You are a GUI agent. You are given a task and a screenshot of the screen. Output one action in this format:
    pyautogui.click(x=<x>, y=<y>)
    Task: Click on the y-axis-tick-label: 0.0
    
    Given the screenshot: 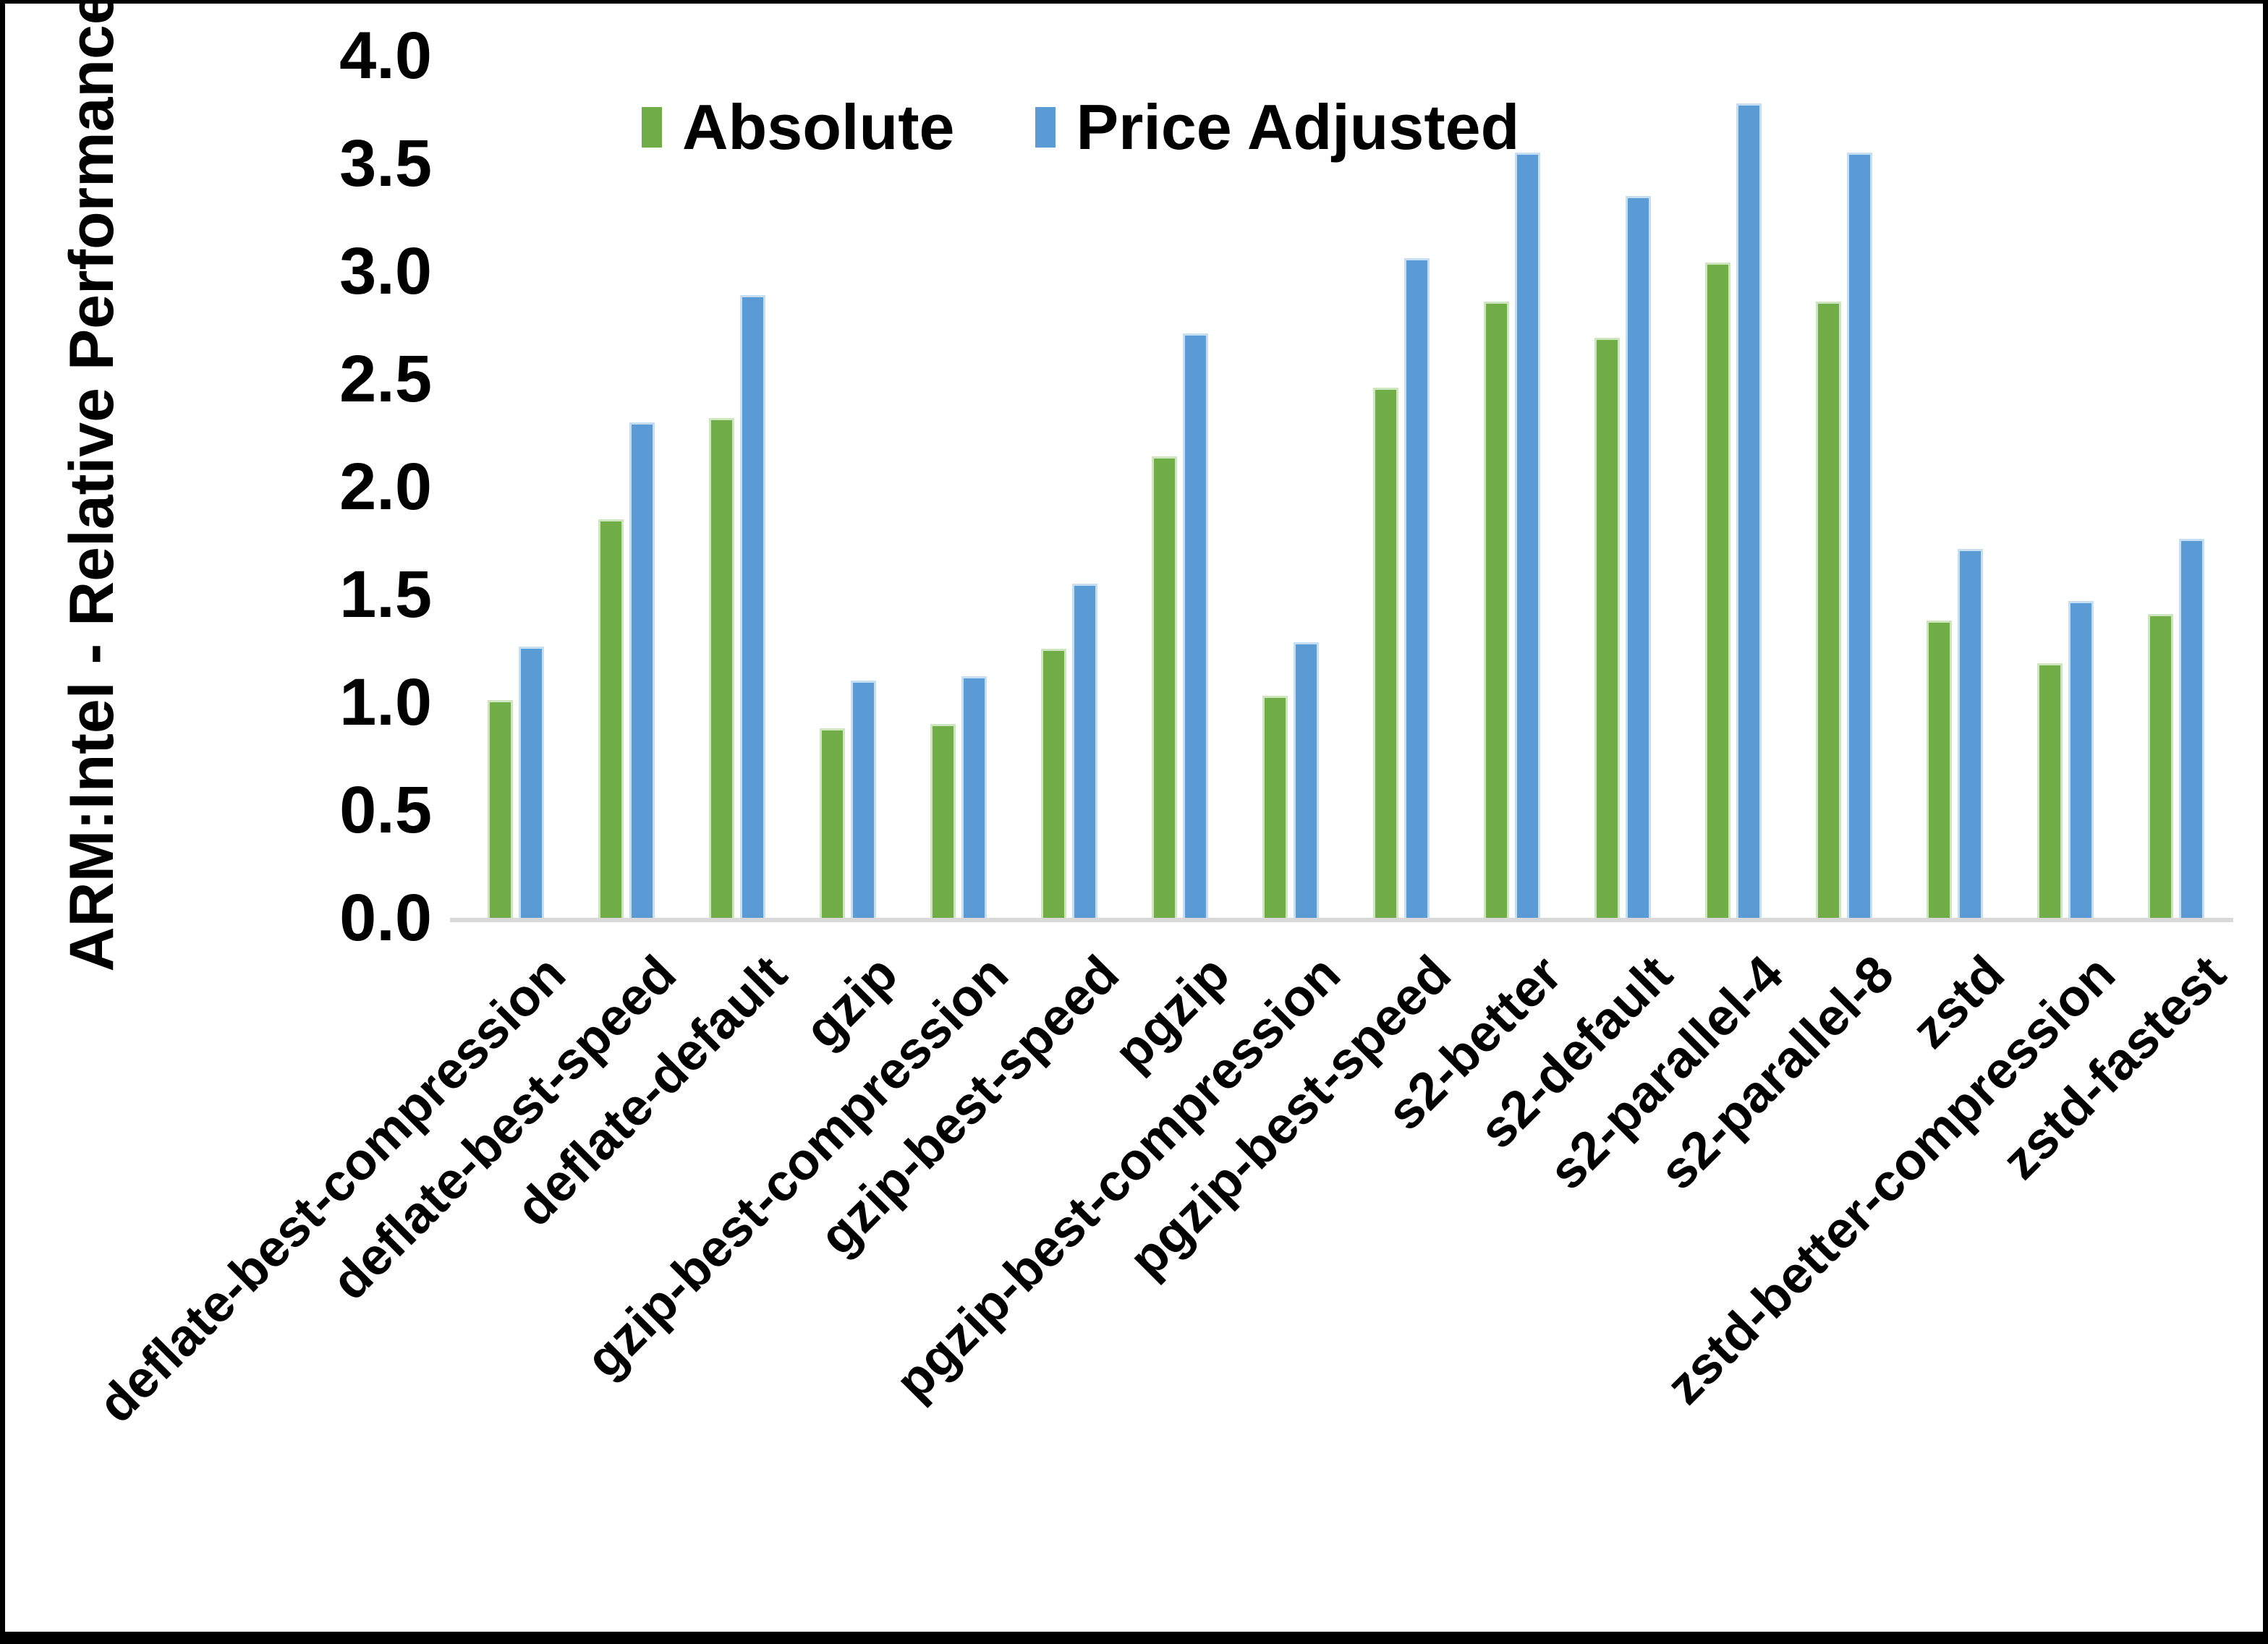 What is the action you would take?
    pyautogui.click(x=385, y=918)
    